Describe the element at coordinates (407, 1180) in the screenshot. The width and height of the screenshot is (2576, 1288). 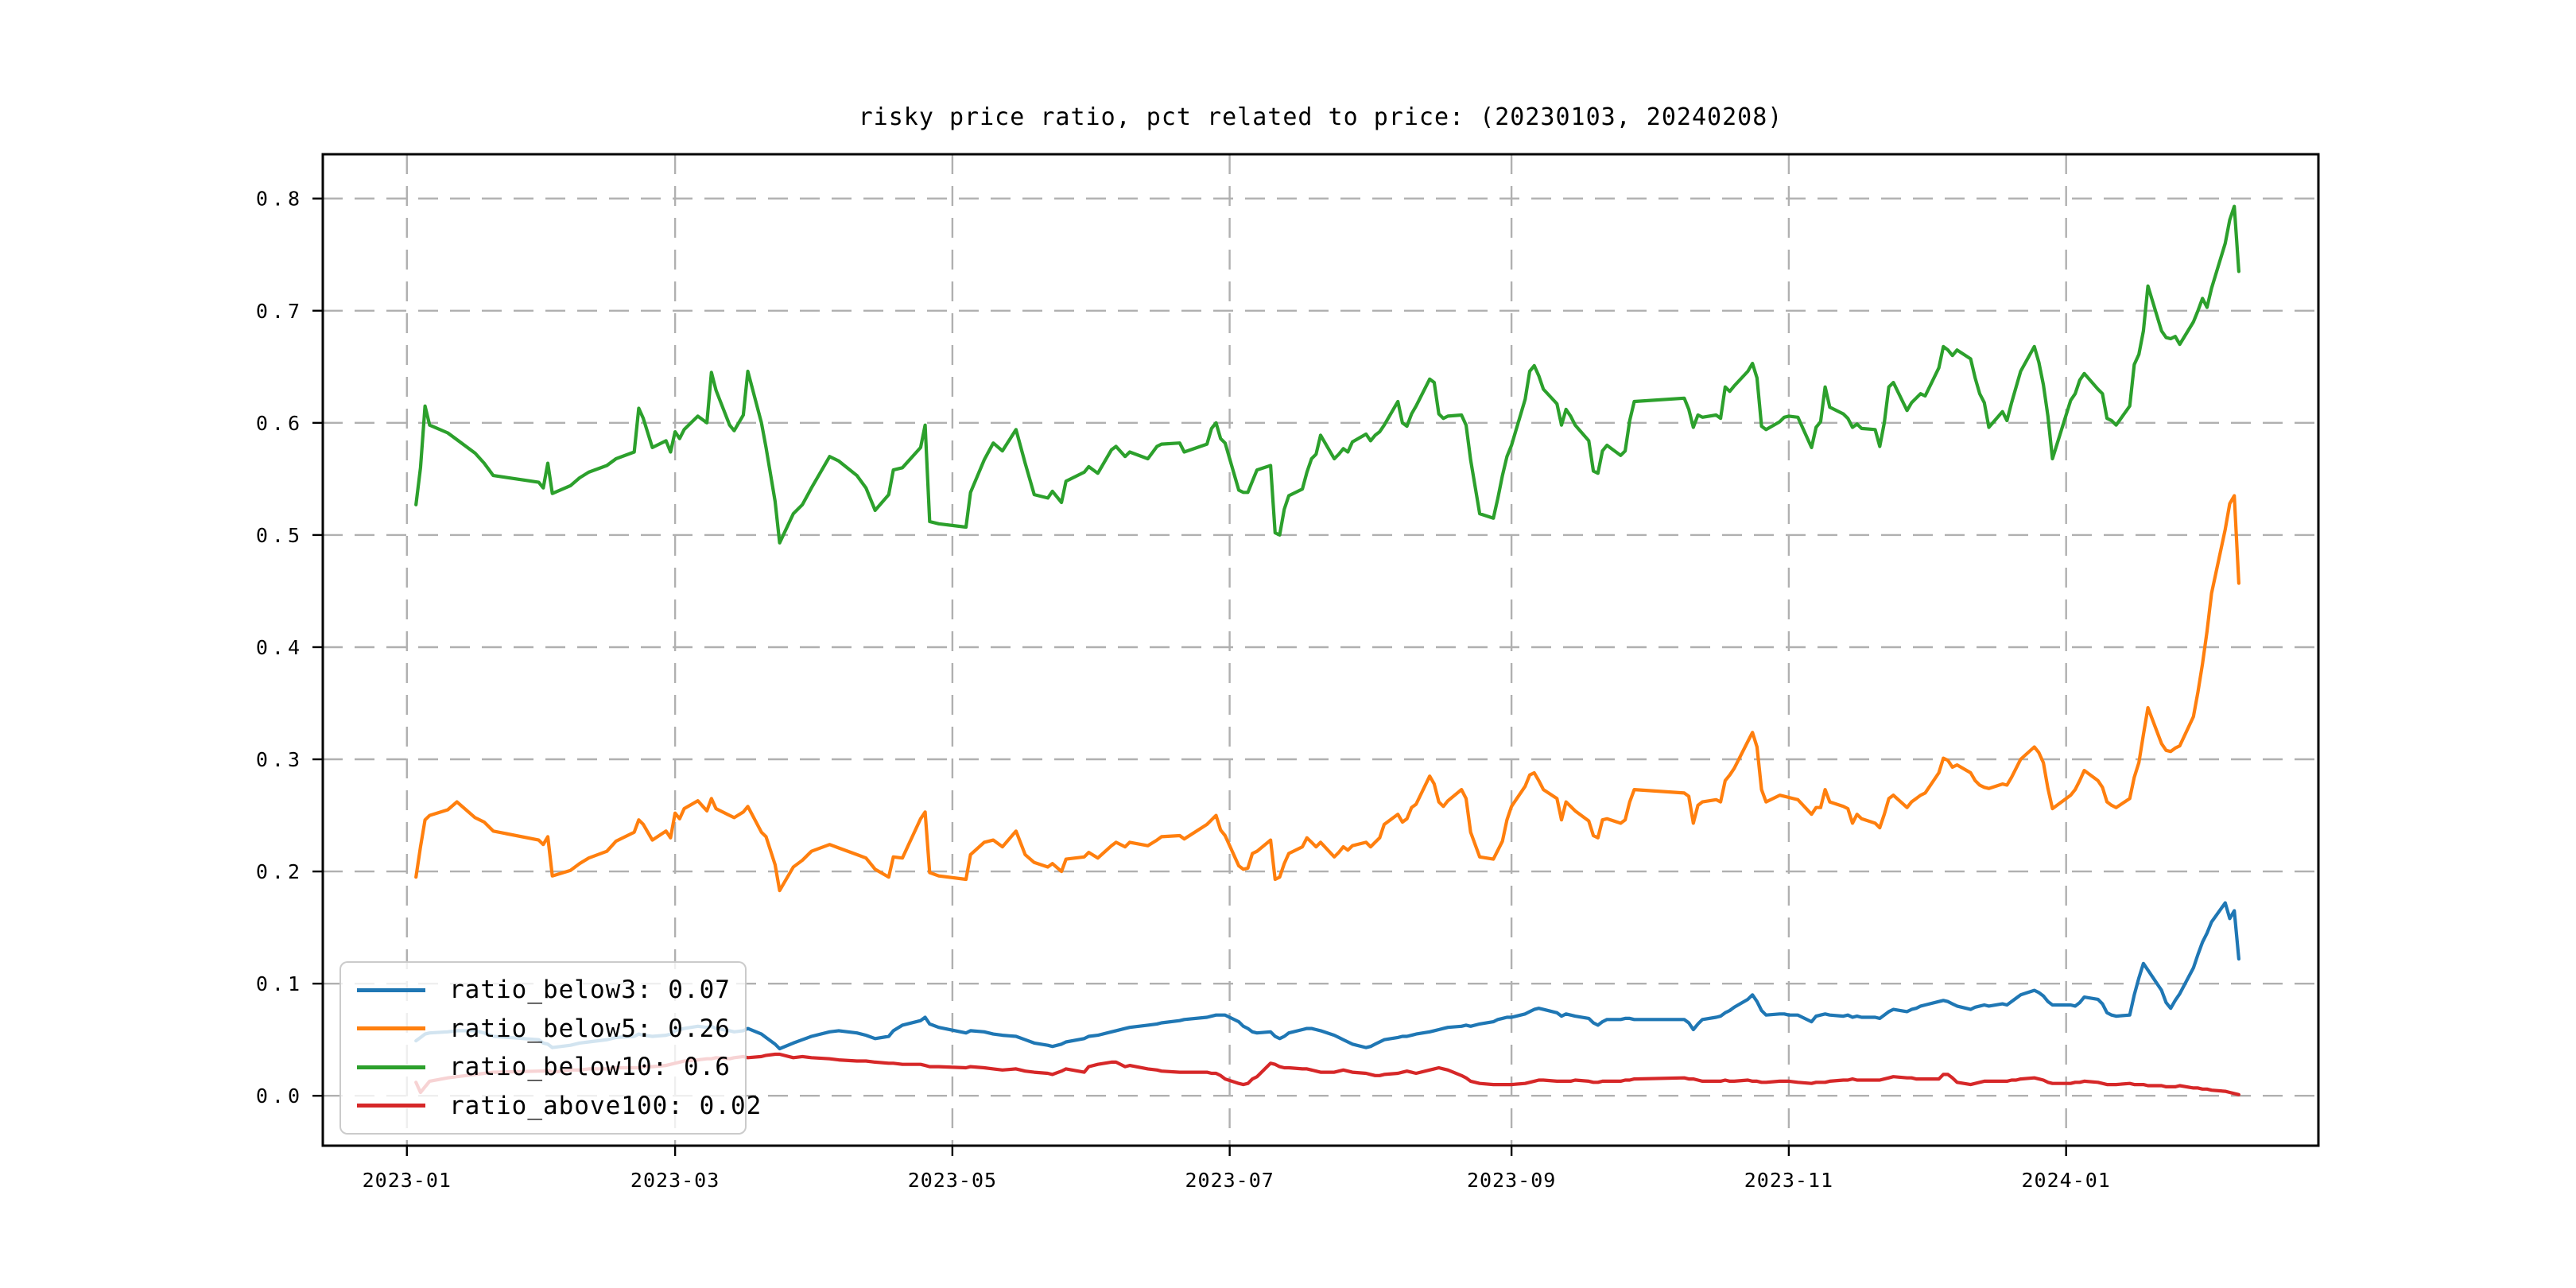
I see `x-tick-label-2023-01: 2023-01` at that location.